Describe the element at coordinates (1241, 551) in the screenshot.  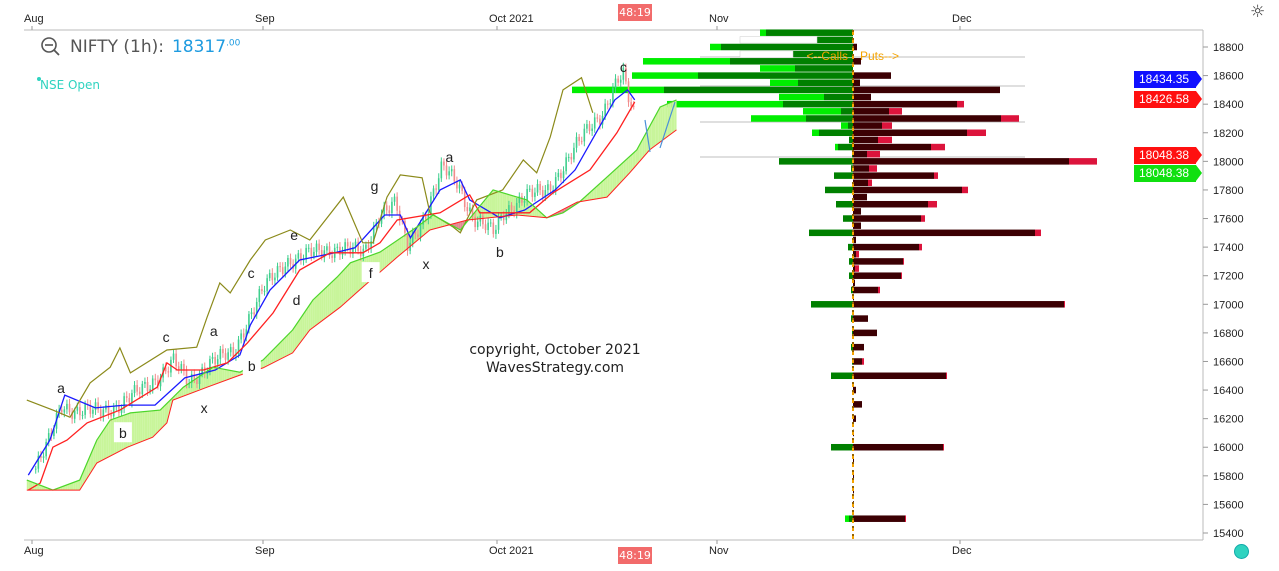
I see `scroll-to-now-button` at that location.